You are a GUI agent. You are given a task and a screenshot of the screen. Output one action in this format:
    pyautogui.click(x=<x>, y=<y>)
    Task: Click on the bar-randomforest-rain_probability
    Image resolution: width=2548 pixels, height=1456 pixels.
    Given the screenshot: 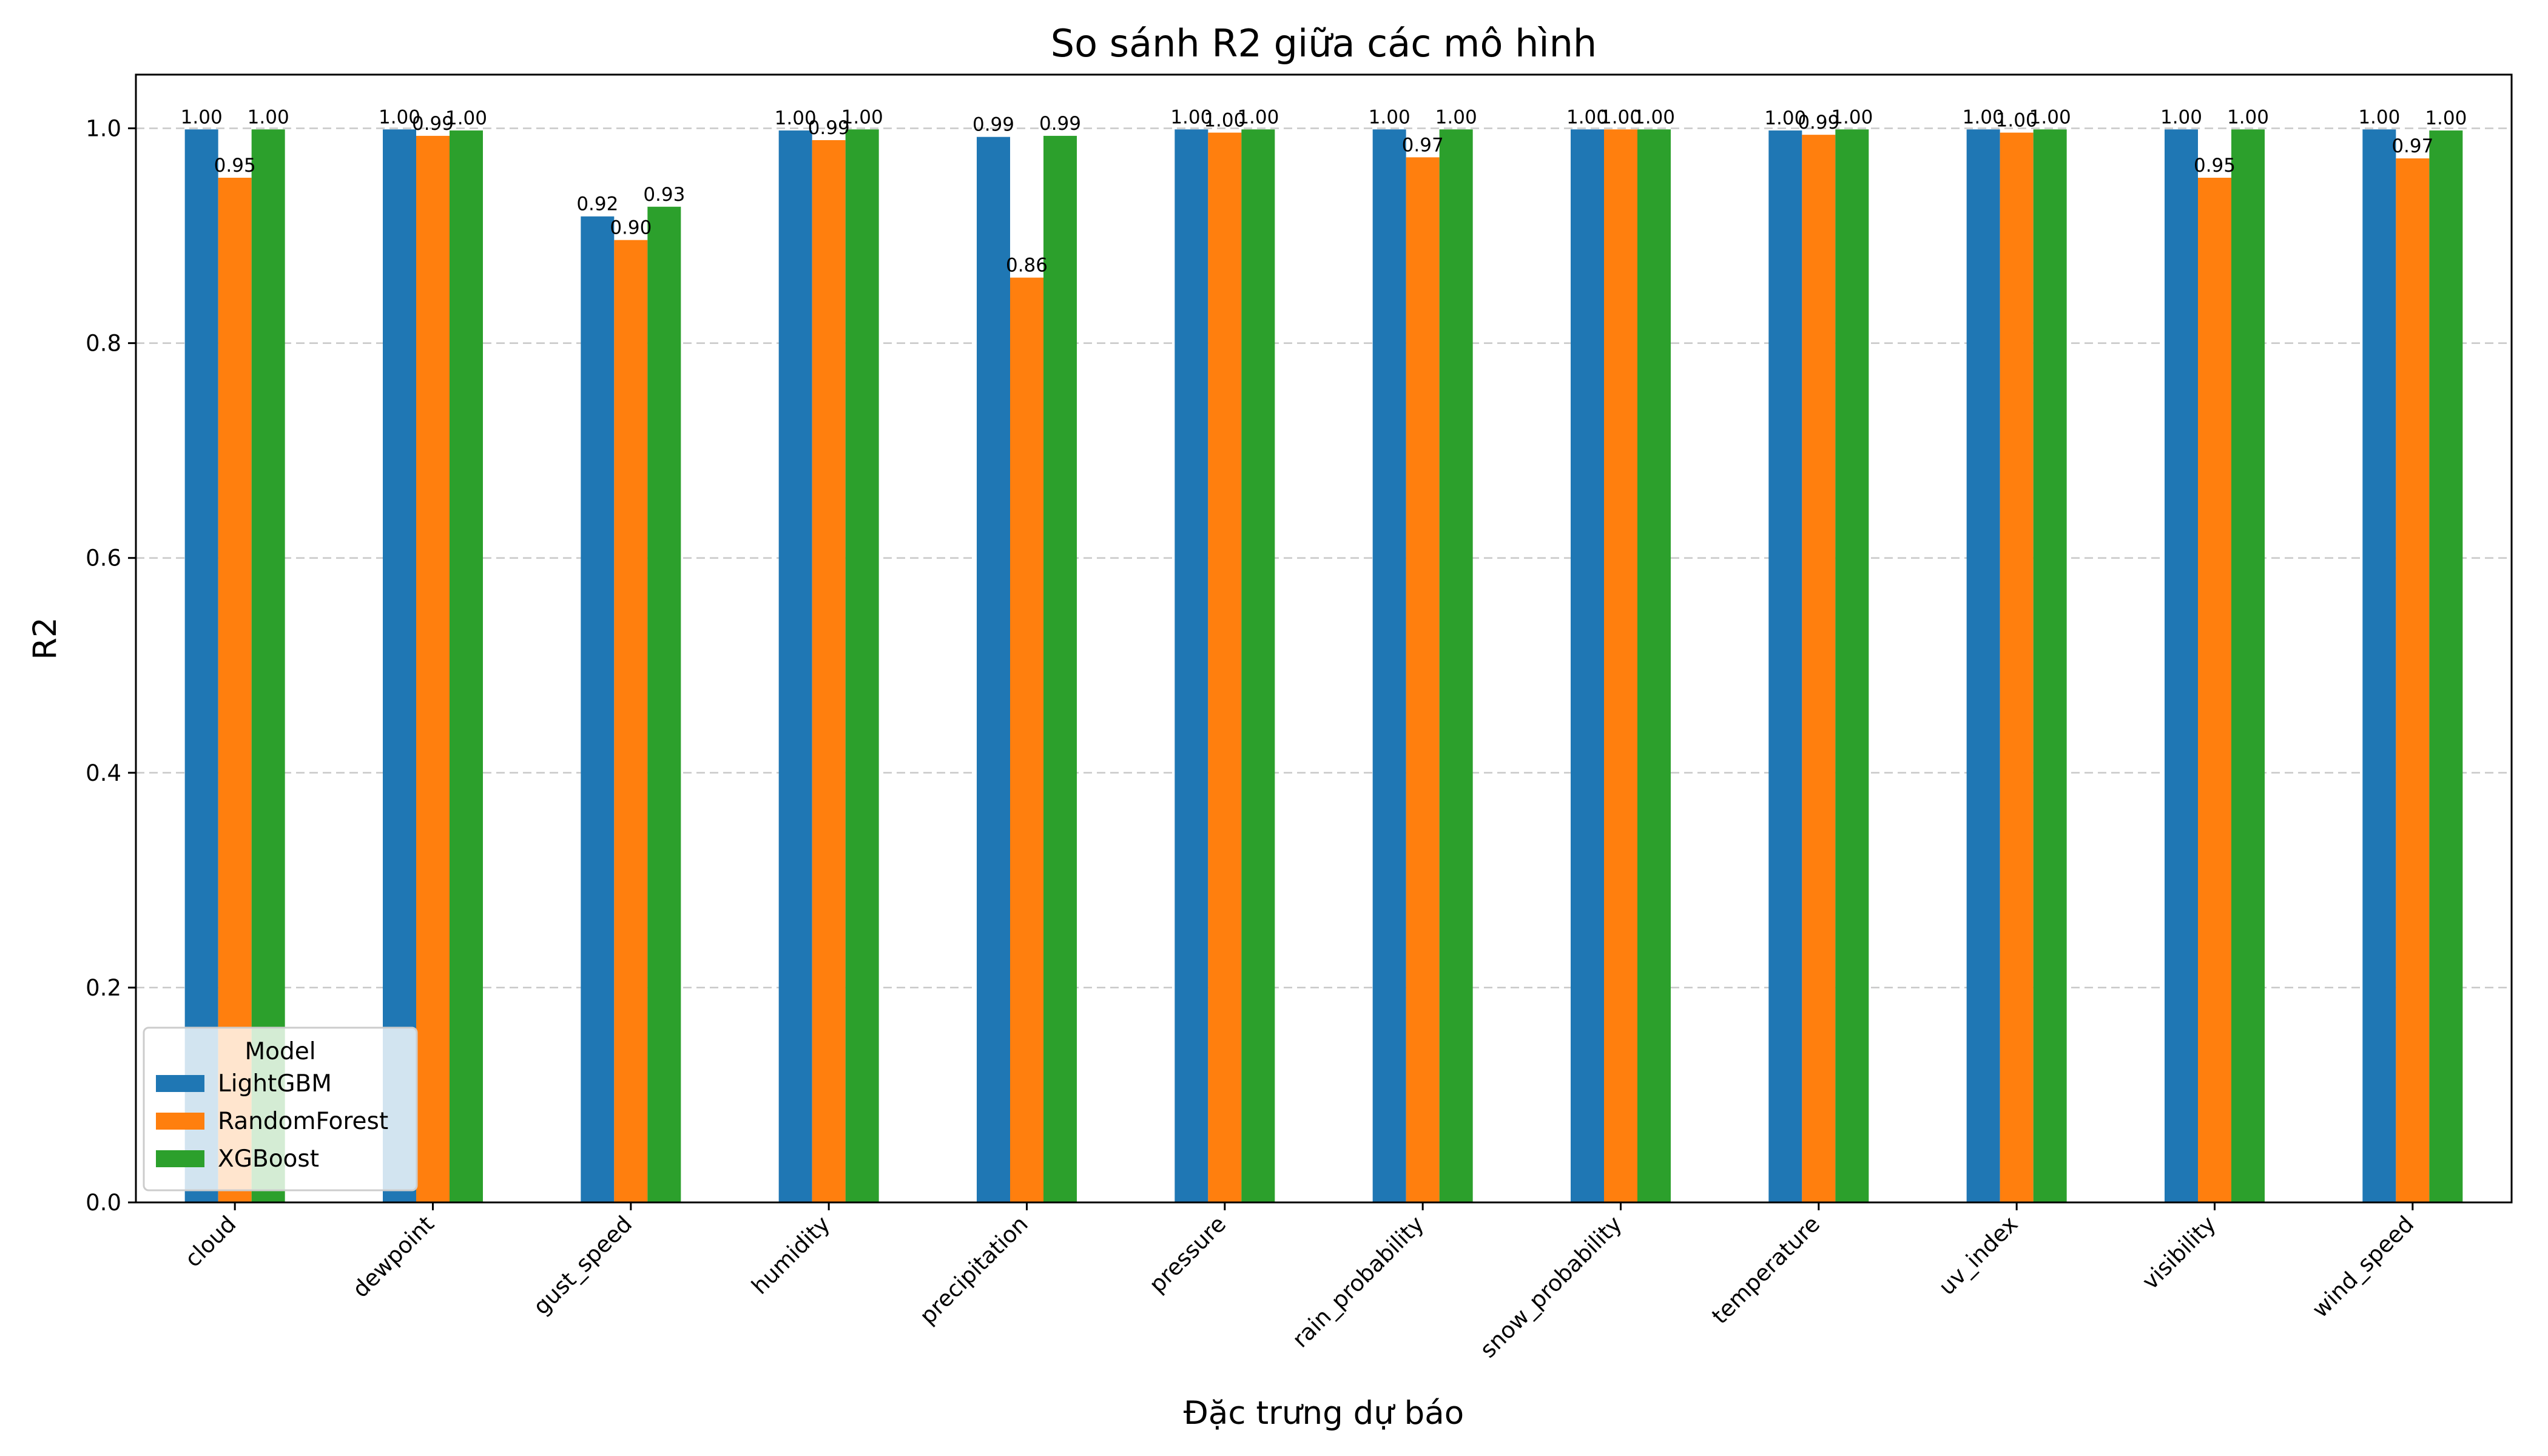 What is the action you would take?
    pyautogui.click(x=1423, y=679)
    